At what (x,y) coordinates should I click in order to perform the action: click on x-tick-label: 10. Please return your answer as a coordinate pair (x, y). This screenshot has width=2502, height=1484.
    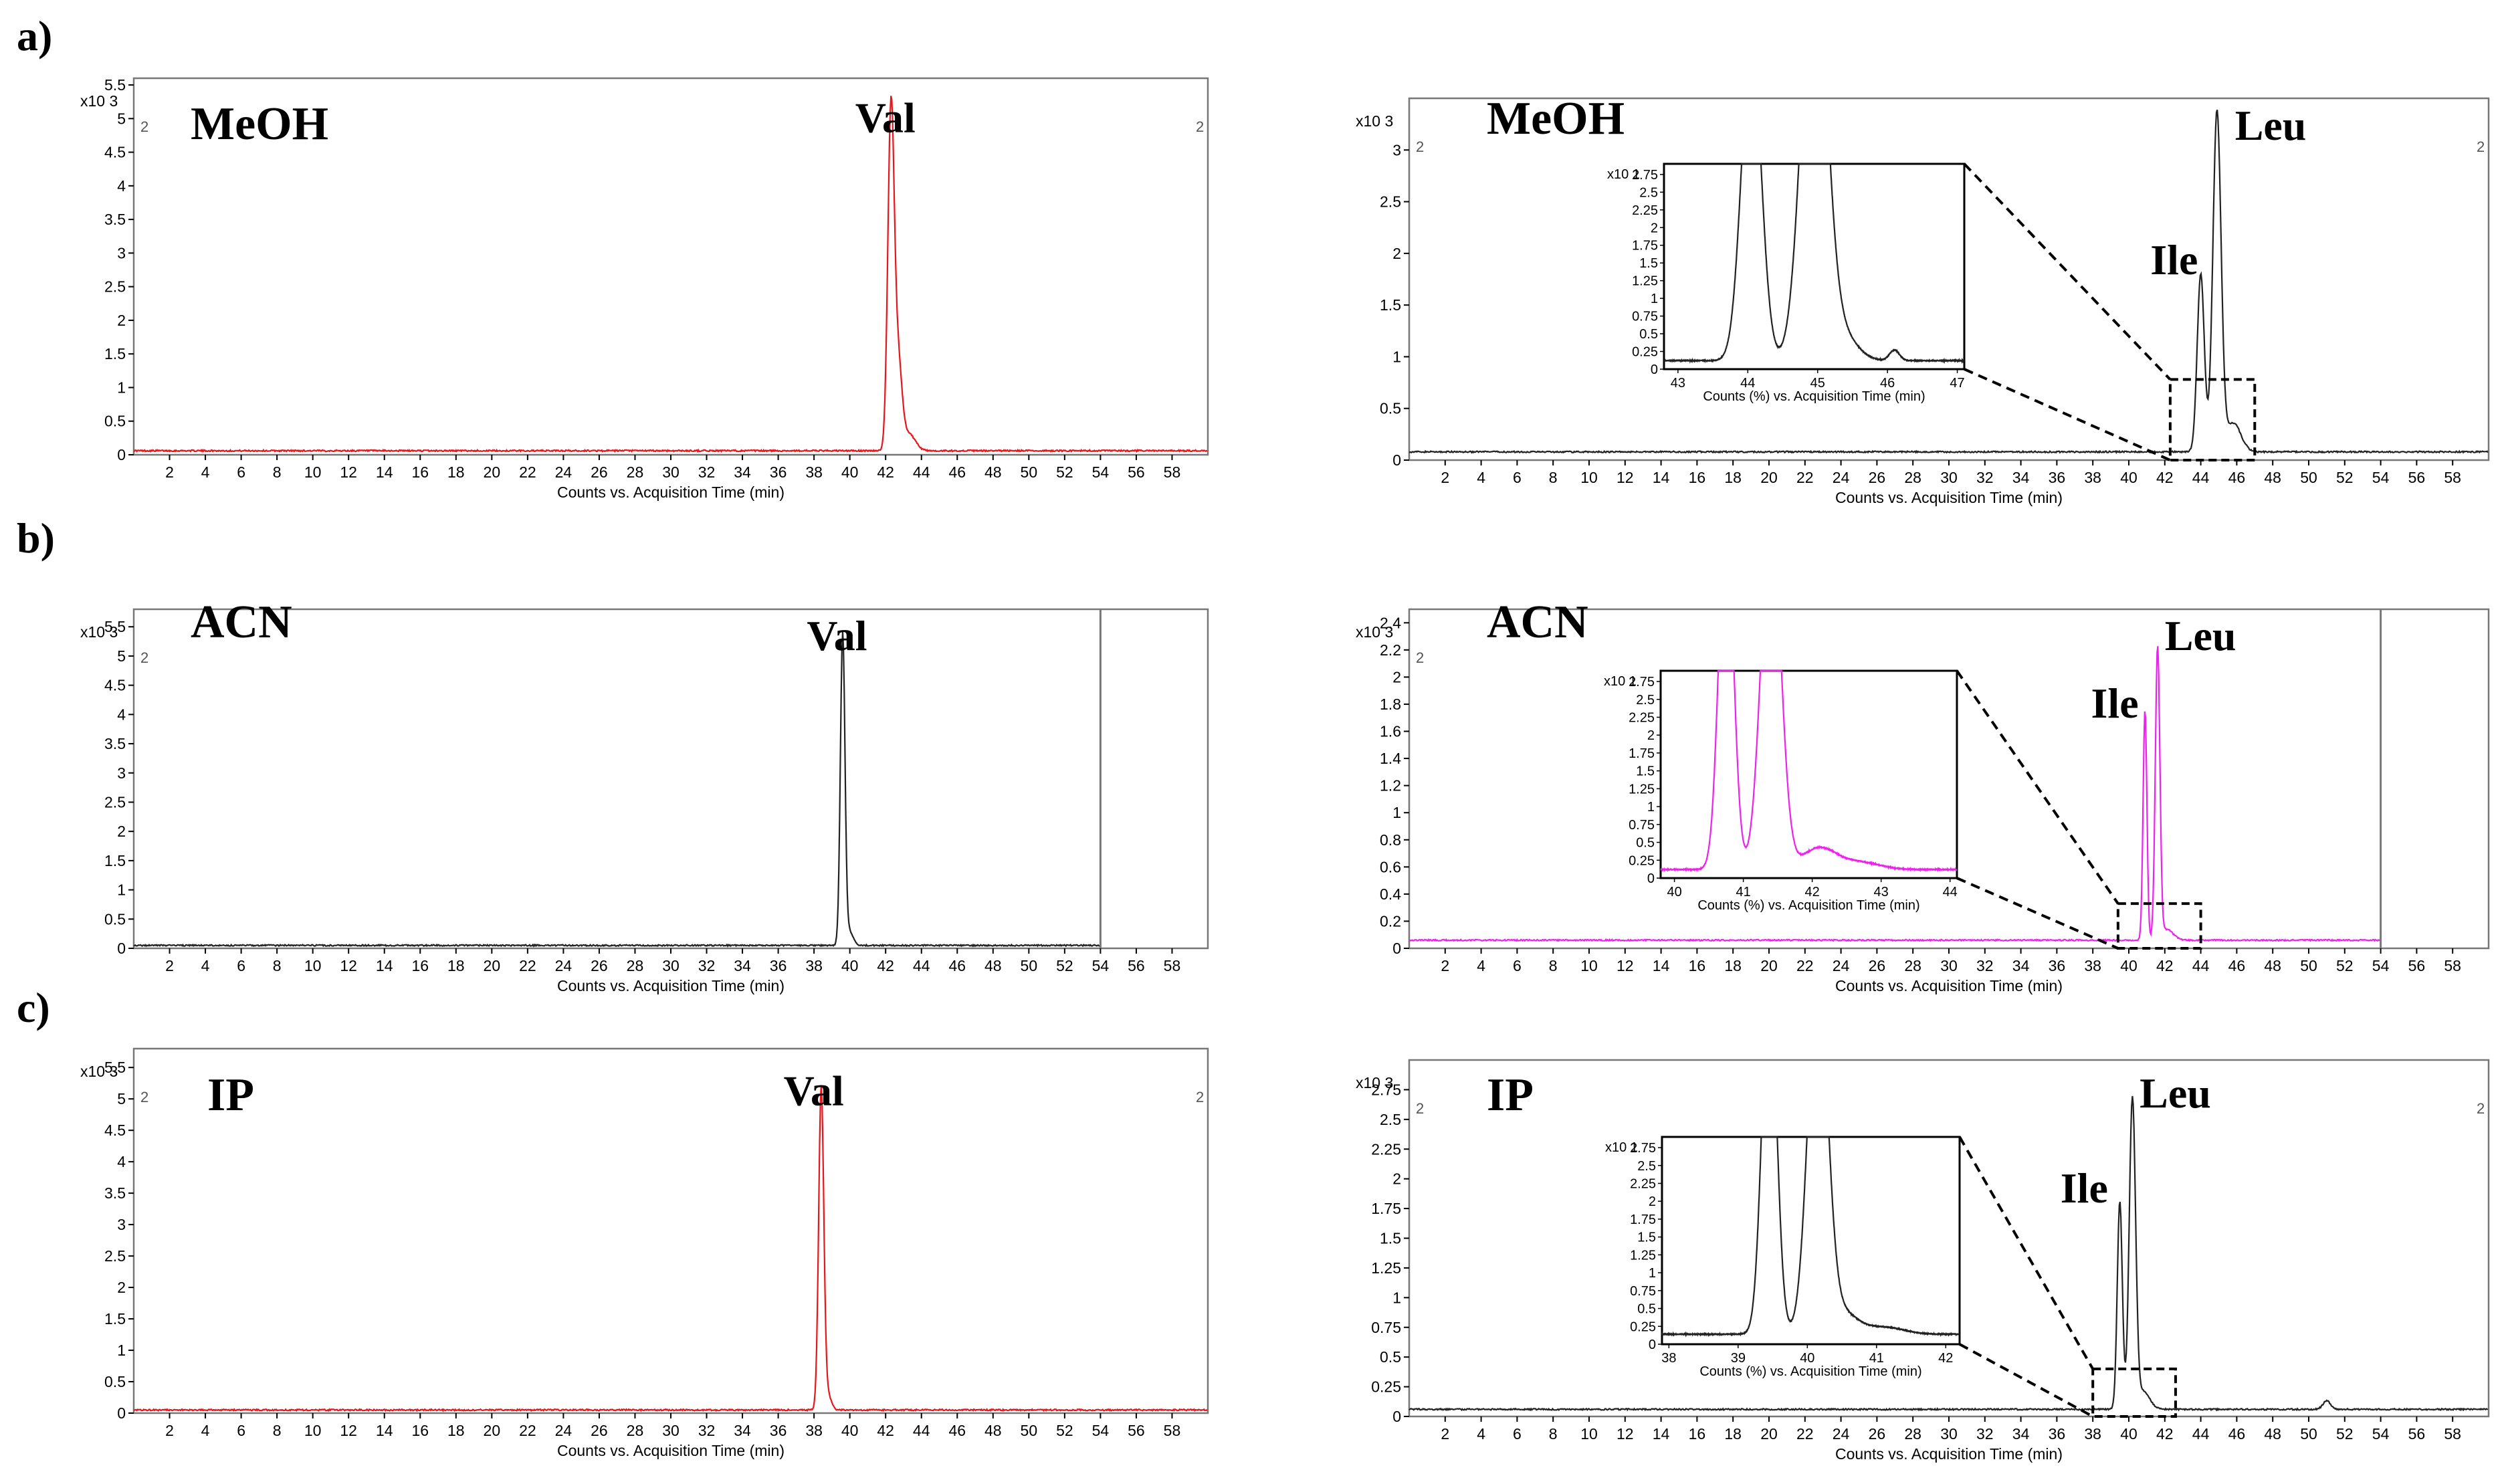
    Looking at the image, I should click on (313, 472).